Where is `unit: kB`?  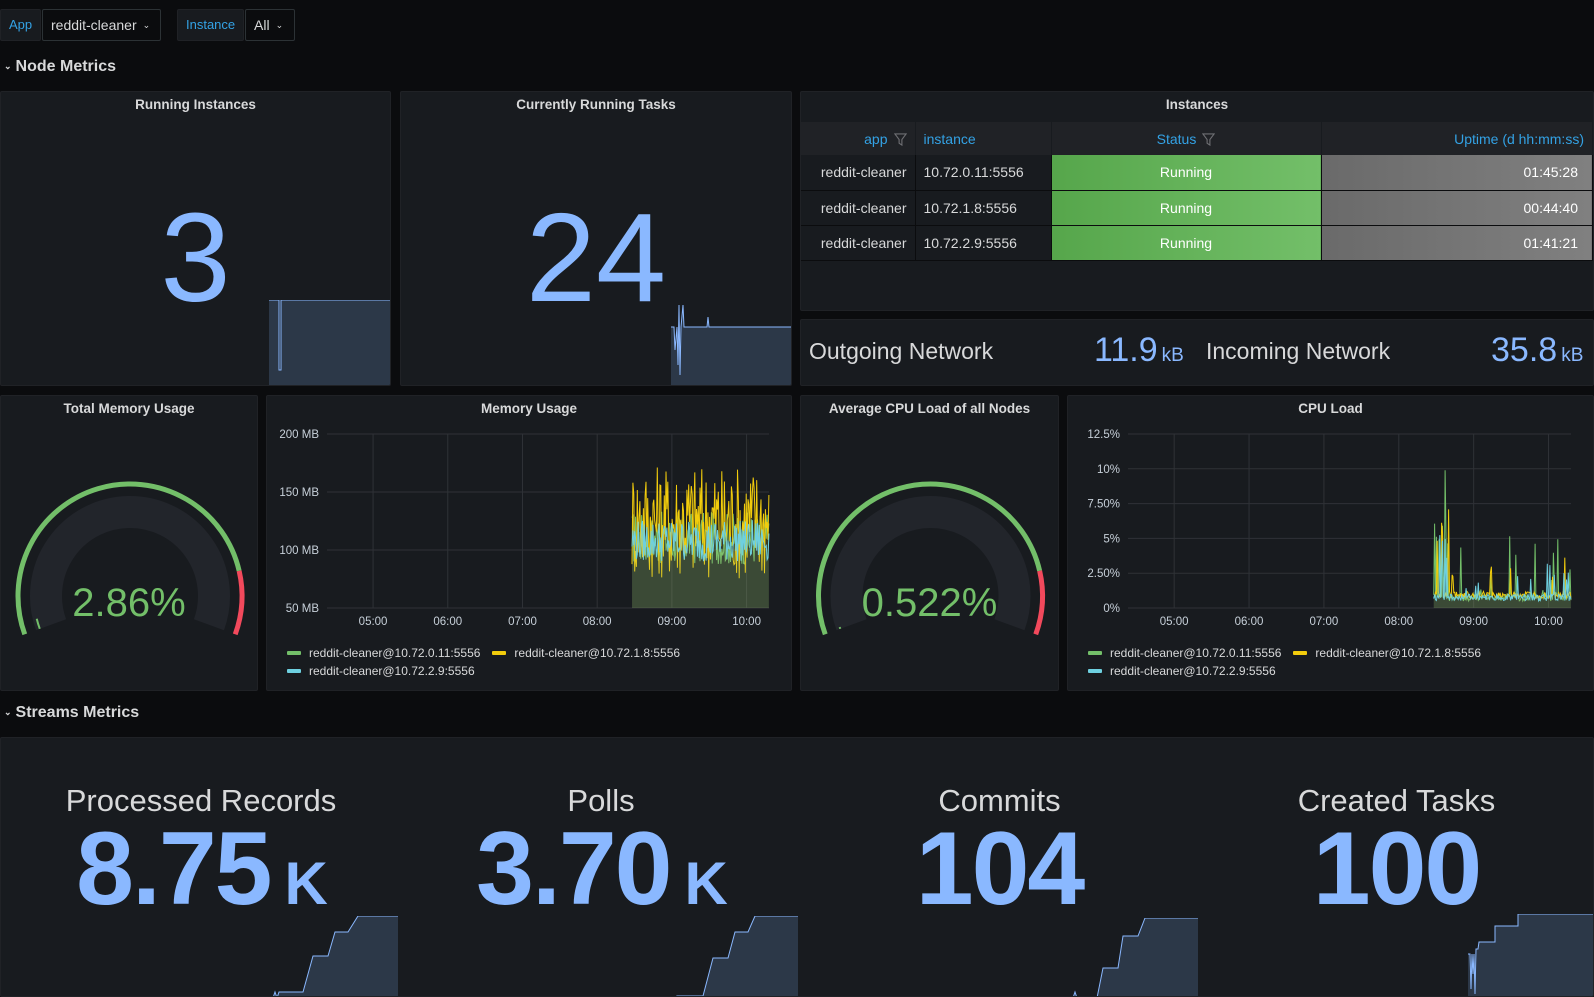 unit: kB is located at coordinates (1172, 355).